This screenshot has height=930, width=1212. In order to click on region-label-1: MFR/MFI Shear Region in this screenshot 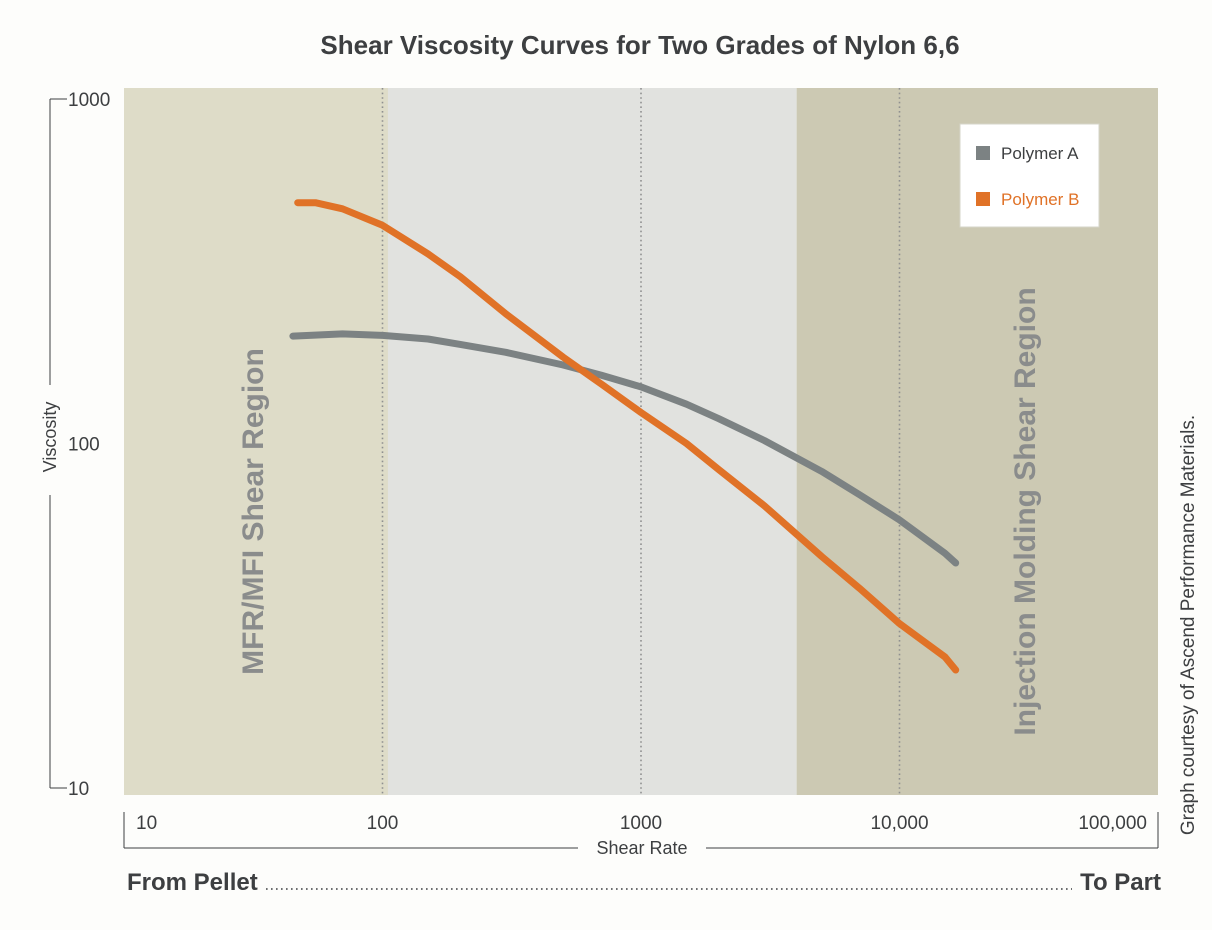, I will do `click(253, 511)`.